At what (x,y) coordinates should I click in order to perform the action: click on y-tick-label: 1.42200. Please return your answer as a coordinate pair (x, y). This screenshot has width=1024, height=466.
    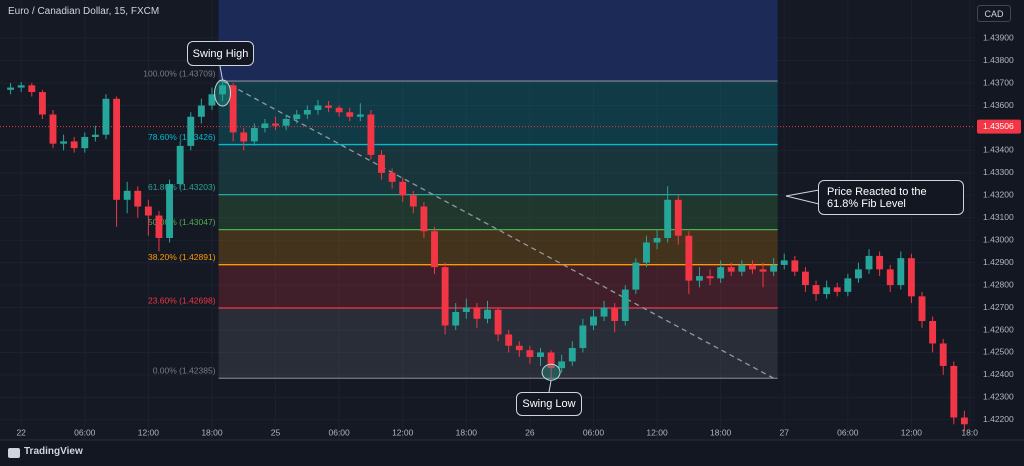
    Looking at the image, I should click on (998, 419).